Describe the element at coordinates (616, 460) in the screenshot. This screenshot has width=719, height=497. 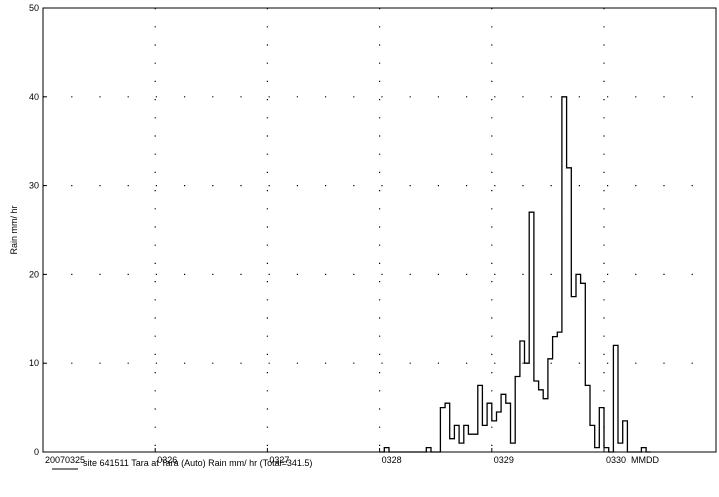
I see `x-tick-label: 0330` at that location.